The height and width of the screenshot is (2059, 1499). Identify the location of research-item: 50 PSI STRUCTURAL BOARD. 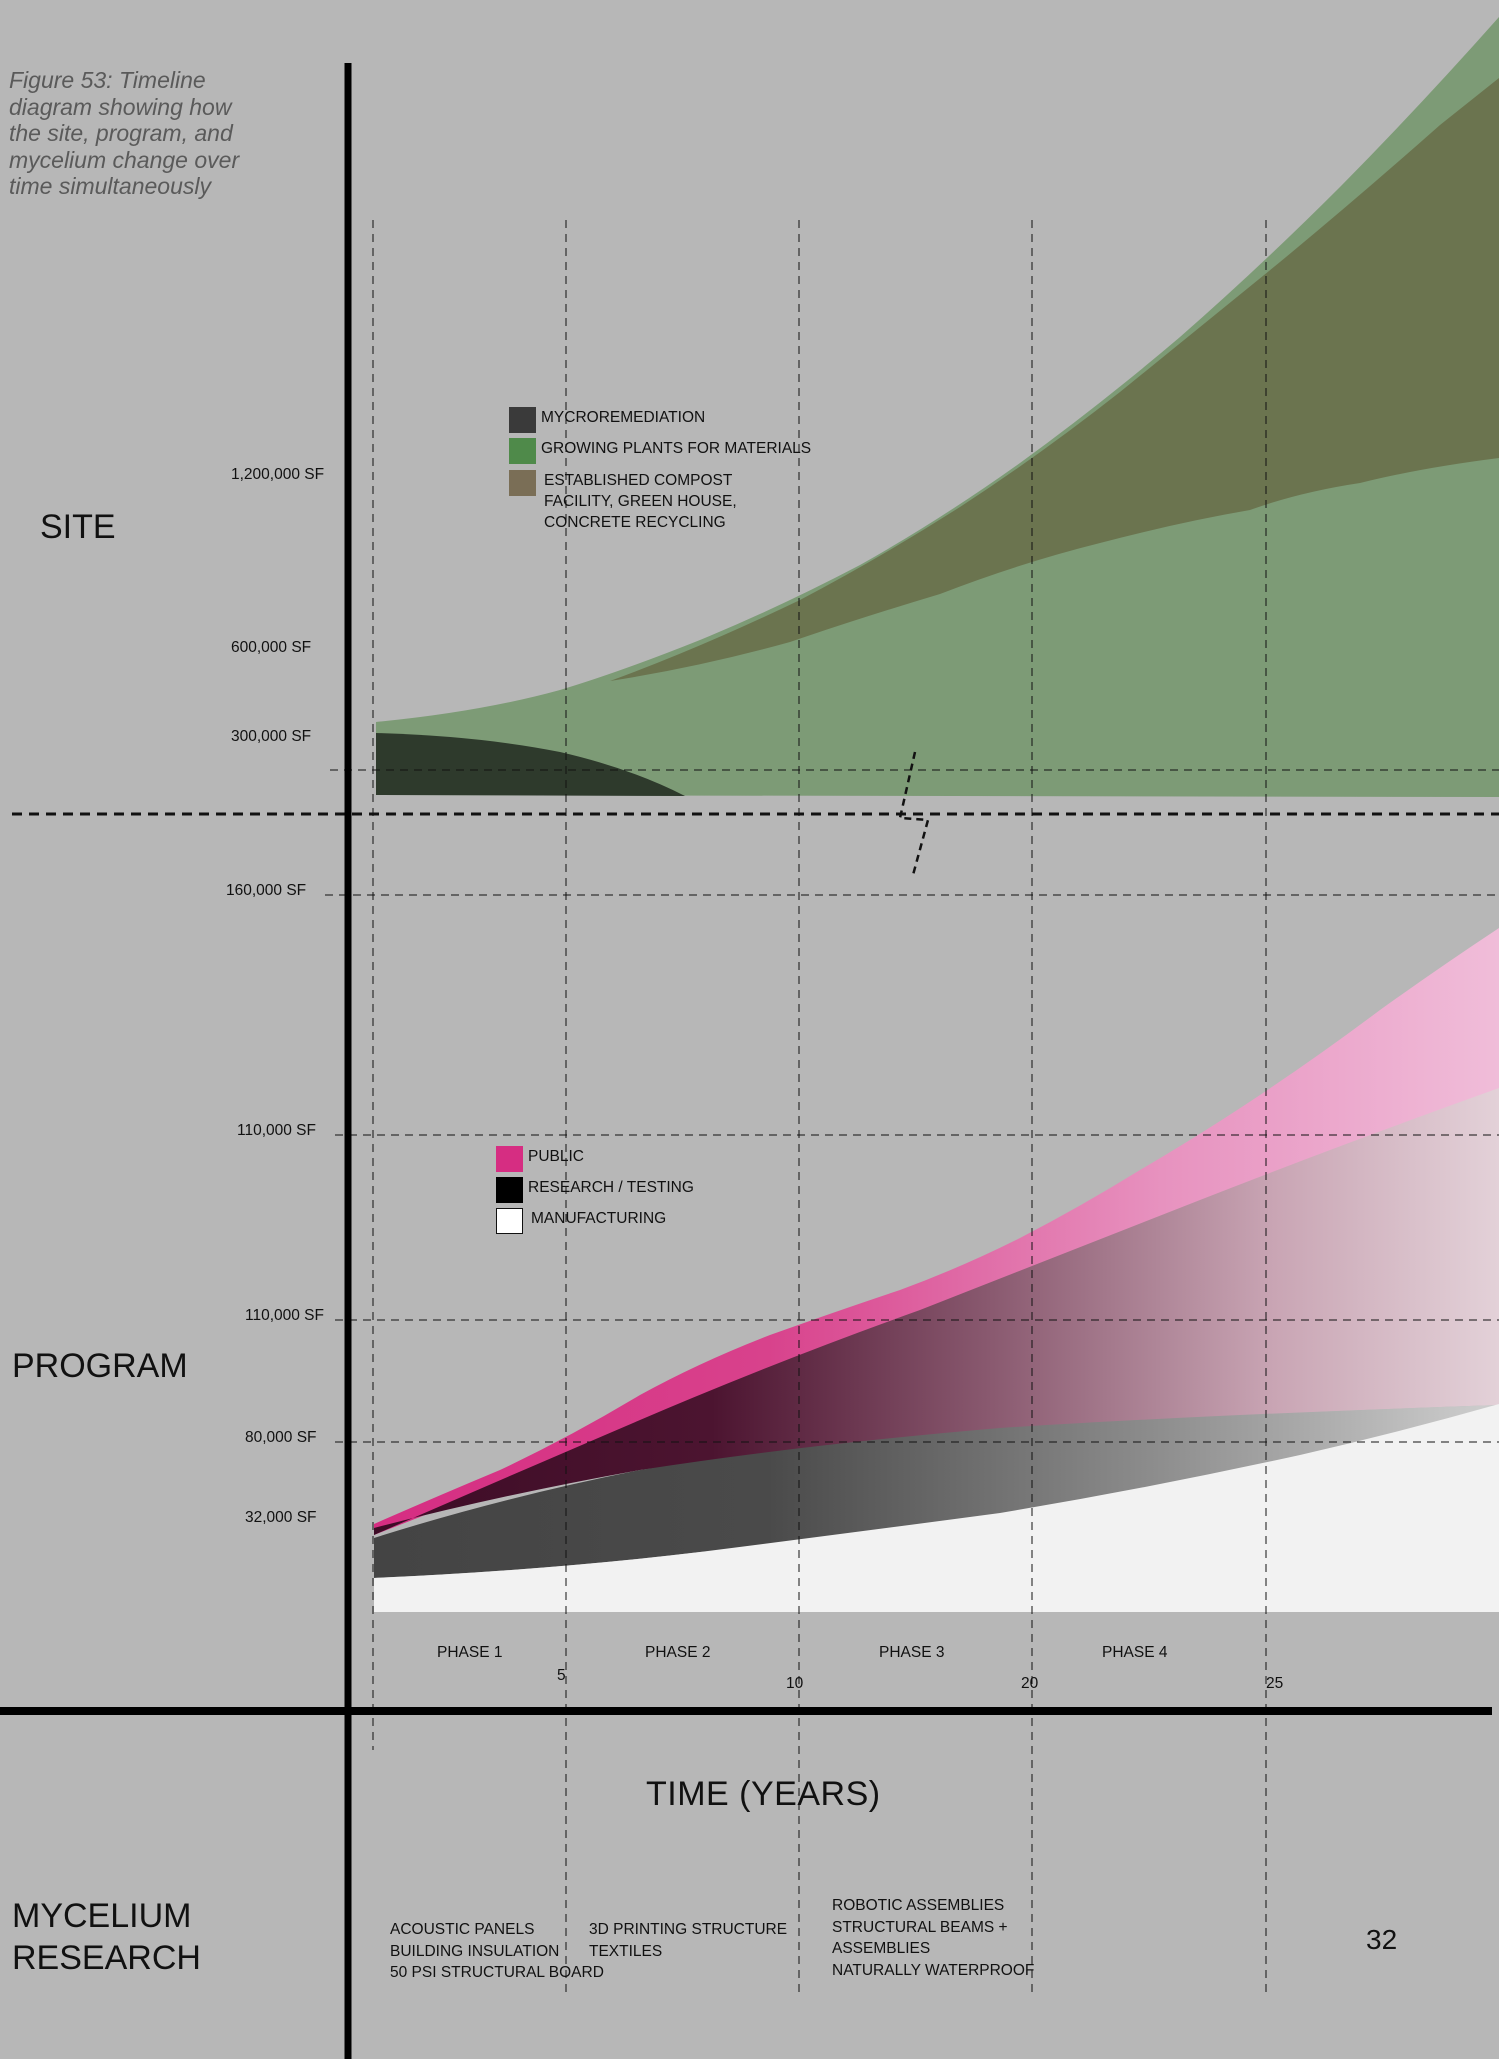
(497, 1972).